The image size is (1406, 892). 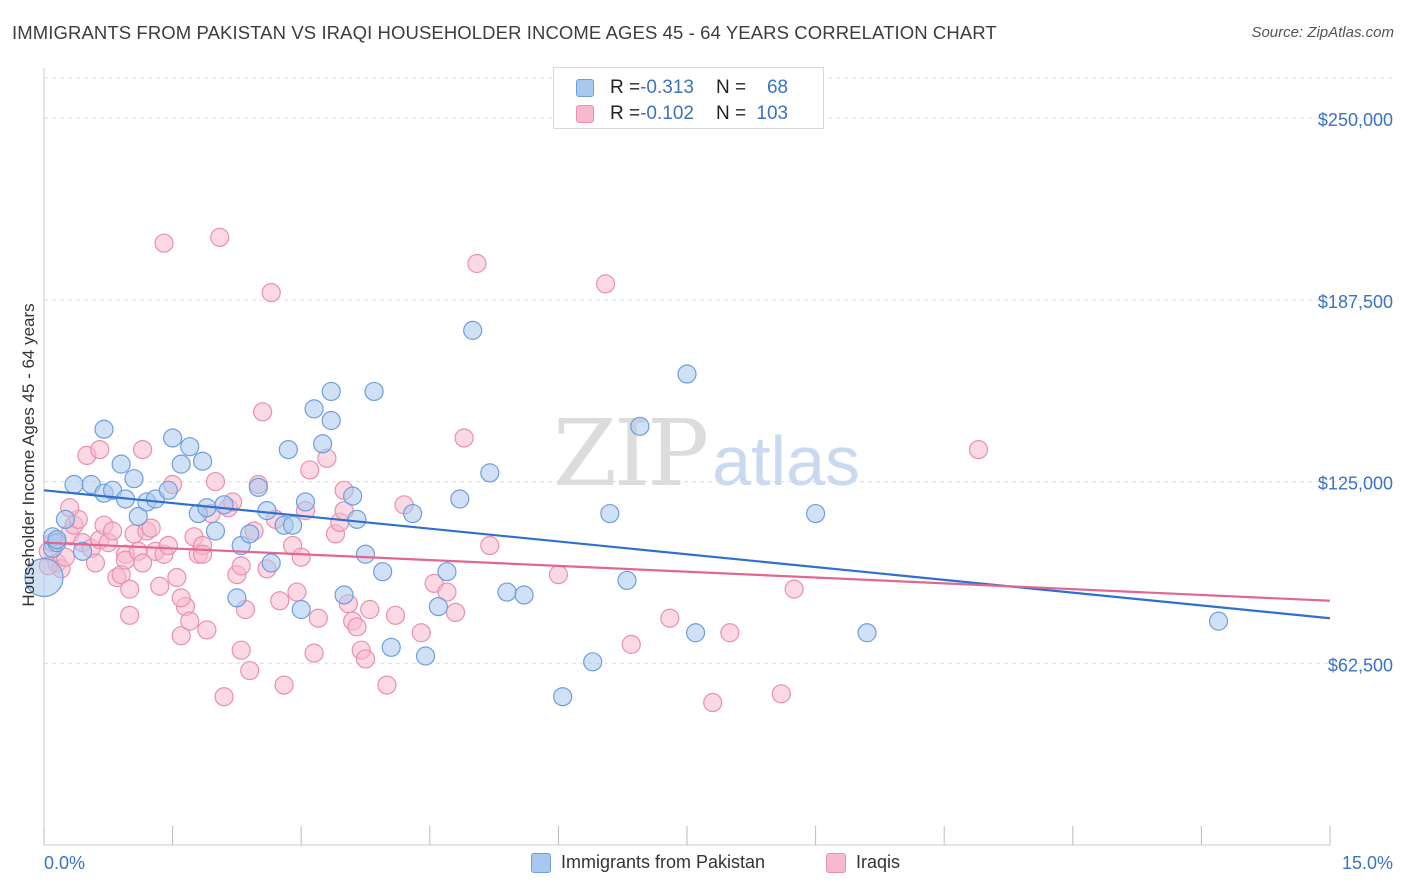 What do you see at coordinates (1360, 665) in the screenshot?
I see `y-tick-label: $62,500` at bounding box center [1360, 665].